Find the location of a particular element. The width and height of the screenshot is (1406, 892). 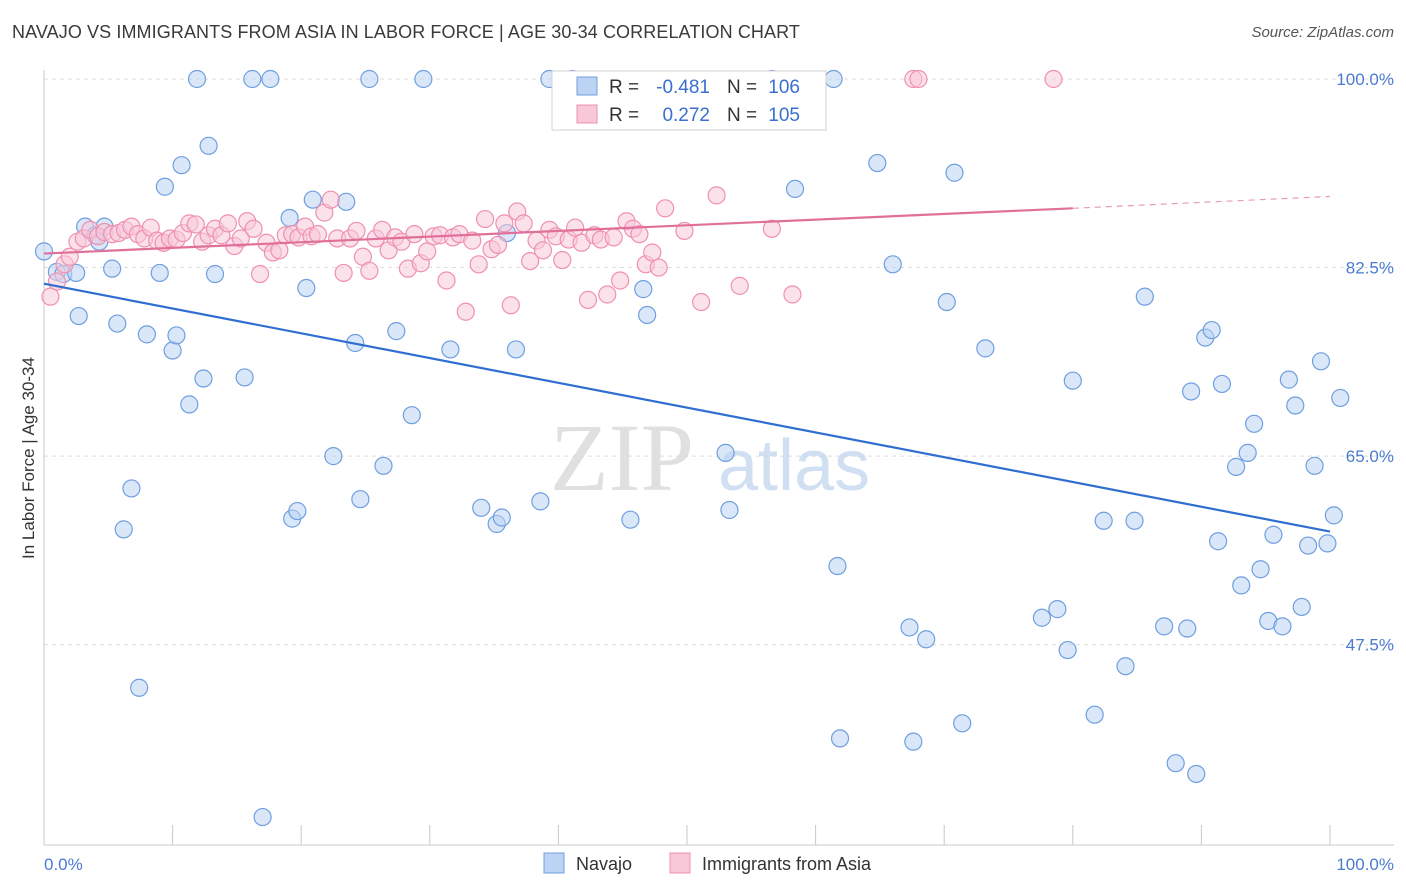

watermark-zip: ZIP is located at coordinates (622, 457).